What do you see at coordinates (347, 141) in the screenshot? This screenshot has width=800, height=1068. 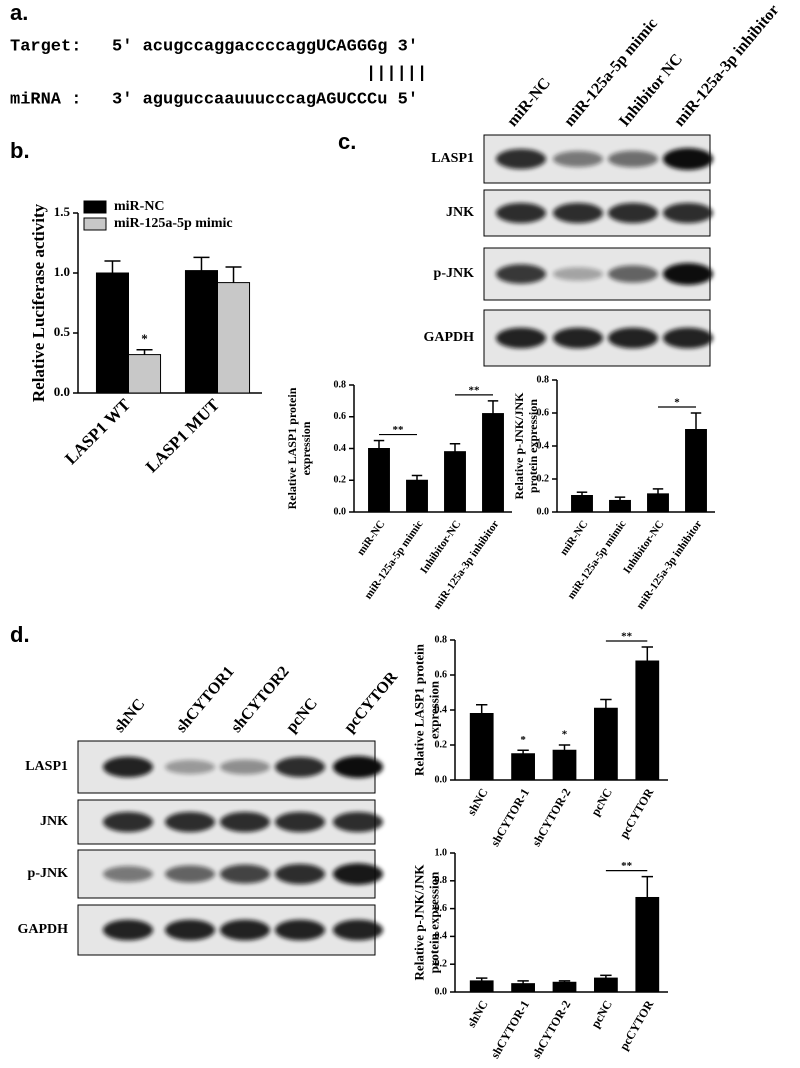 I see `panel-label: c.` at bounding box center [347, 141].